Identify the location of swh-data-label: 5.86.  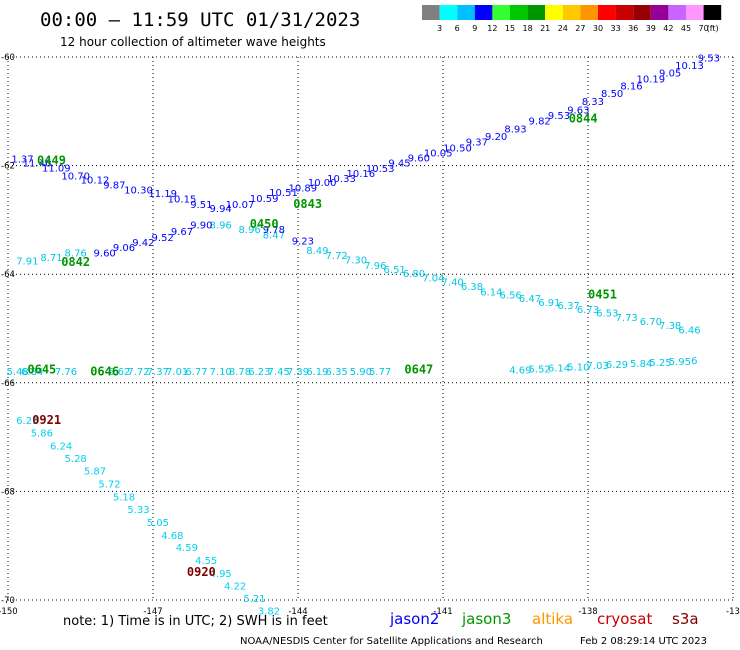
(42, 434).